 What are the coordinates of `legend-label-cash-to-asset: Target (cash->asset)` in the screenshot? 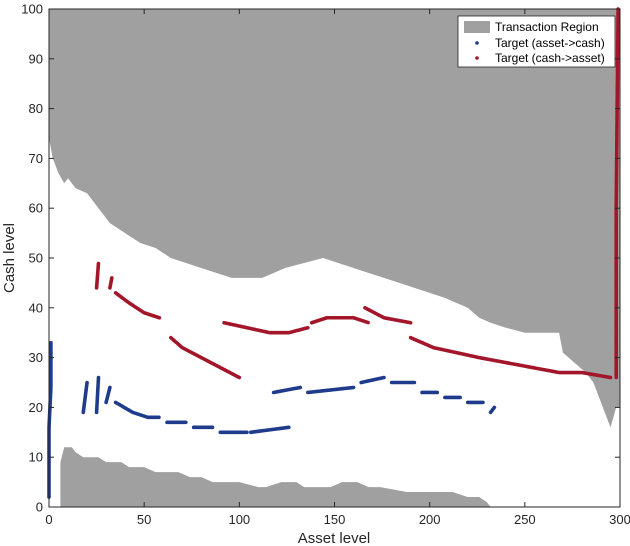 It's located at (550, 58).